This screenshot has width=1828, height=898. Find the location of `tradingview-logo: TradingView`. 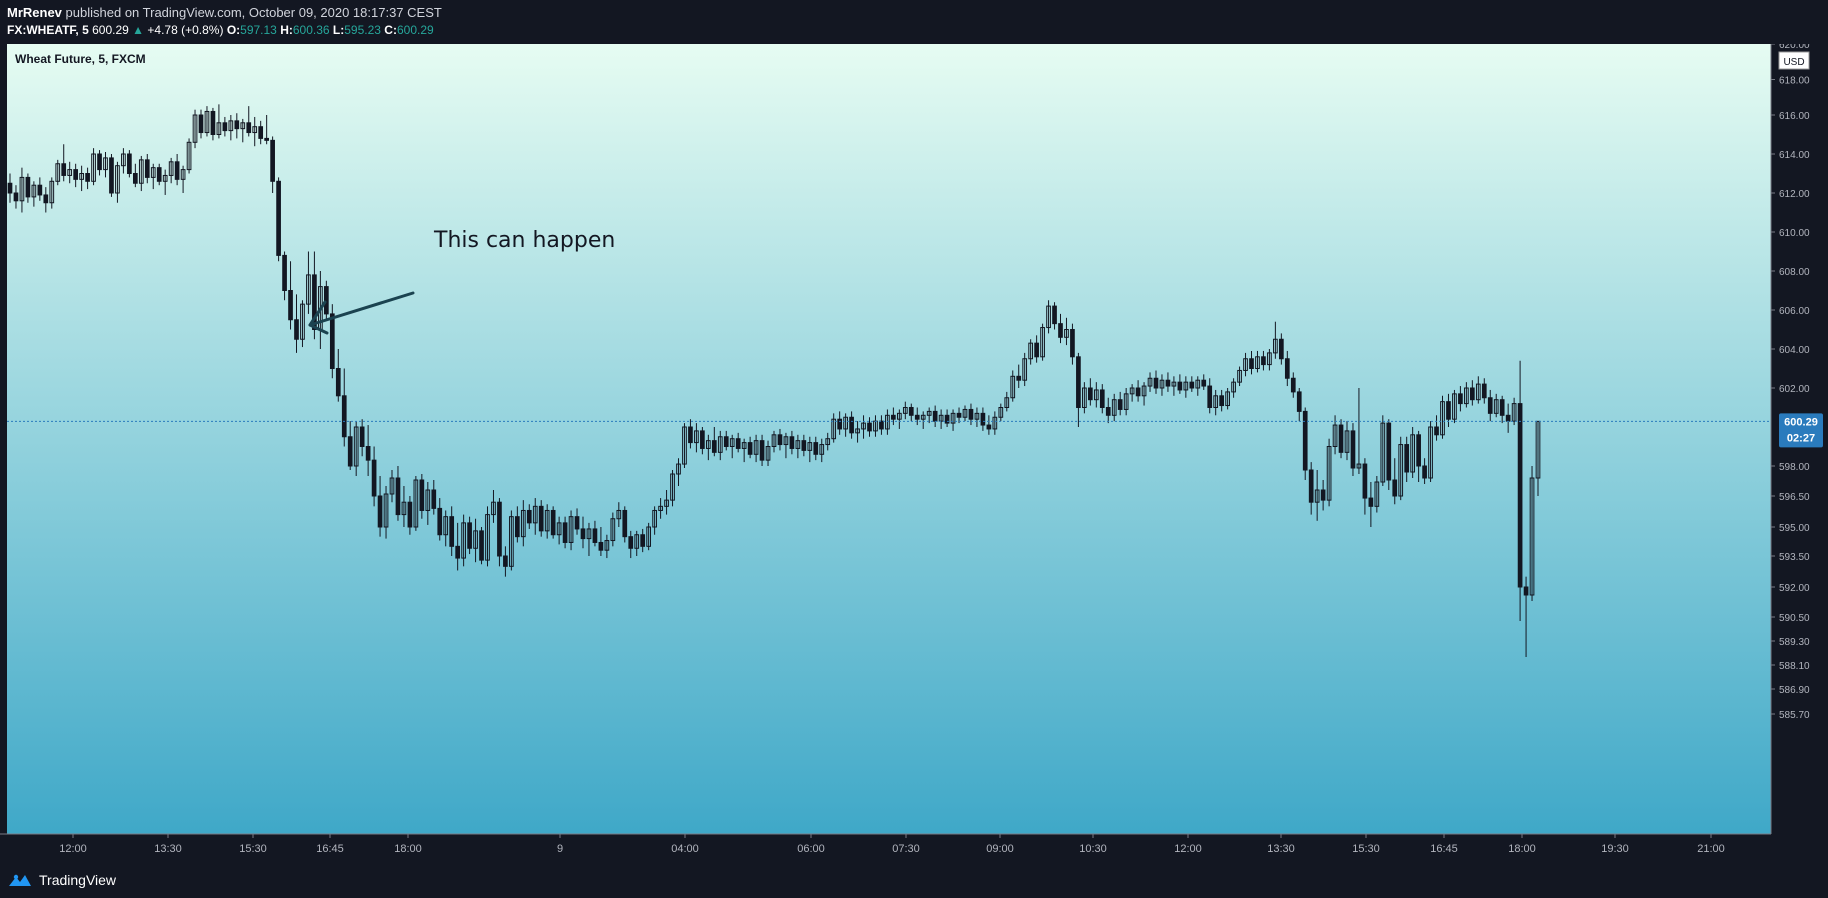

tradingview-logo: TradingView is located at coordinates (61, 880).